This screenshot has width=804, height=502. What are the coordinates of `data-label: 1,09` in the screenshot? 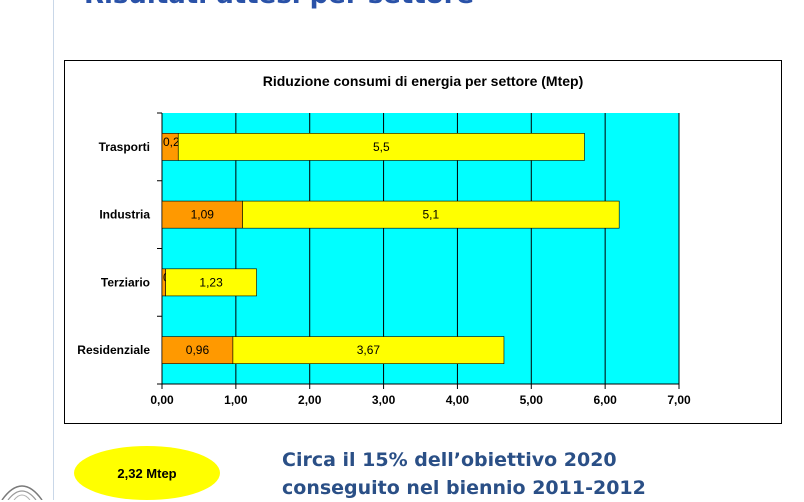 It's located at (203, 215).